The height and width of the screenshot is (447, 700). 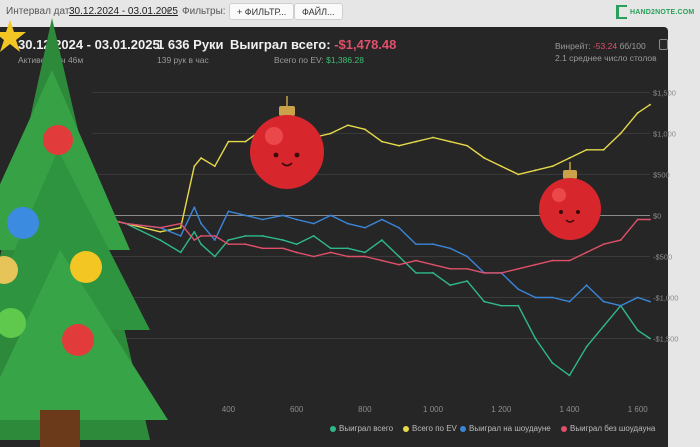 I want to click on x-tick-label: 400, so click(x=229, y=409).